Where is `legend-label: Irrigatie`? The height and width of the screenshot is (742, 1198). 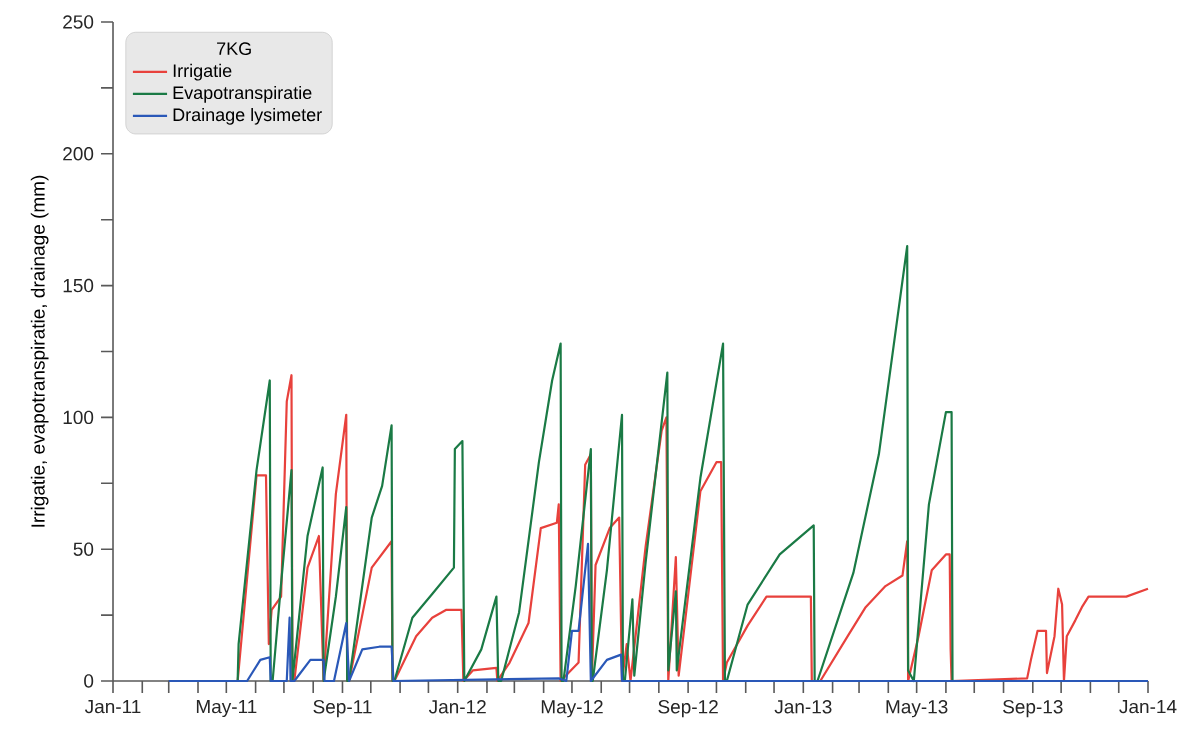 legend-label: Irrigatie is located at coordinates (202, 72).